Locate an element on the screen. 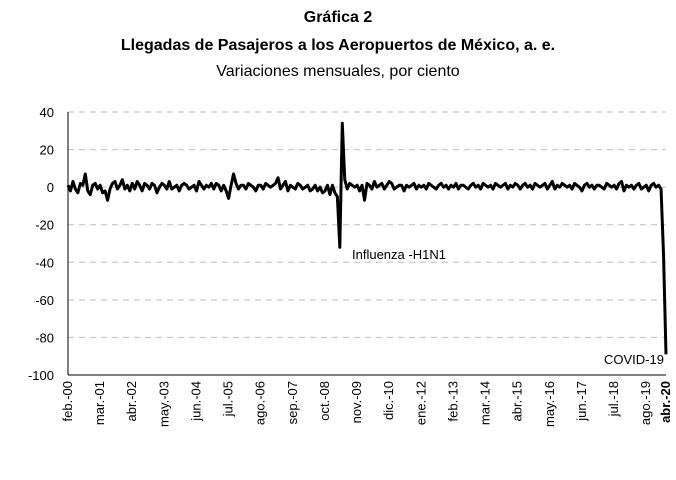 This screenshot has height=480, width=676. annotation: COVID-19 is located at coordinates (634, 359).